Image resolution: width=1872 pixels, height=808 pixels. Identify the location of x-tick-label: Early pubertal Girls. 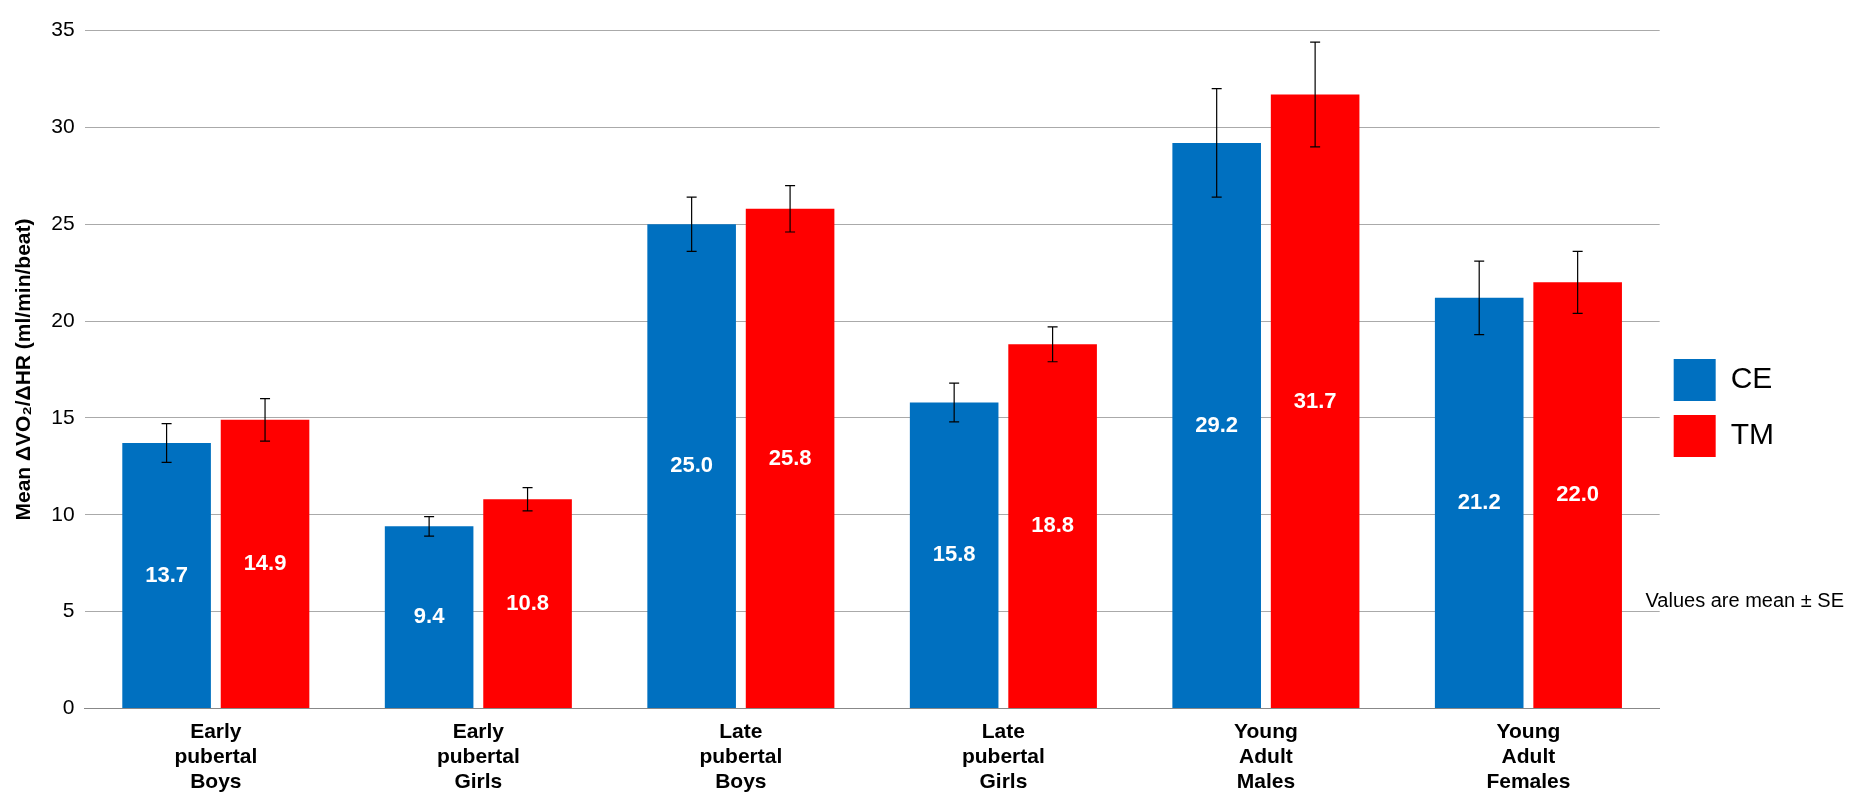
(478, 755).